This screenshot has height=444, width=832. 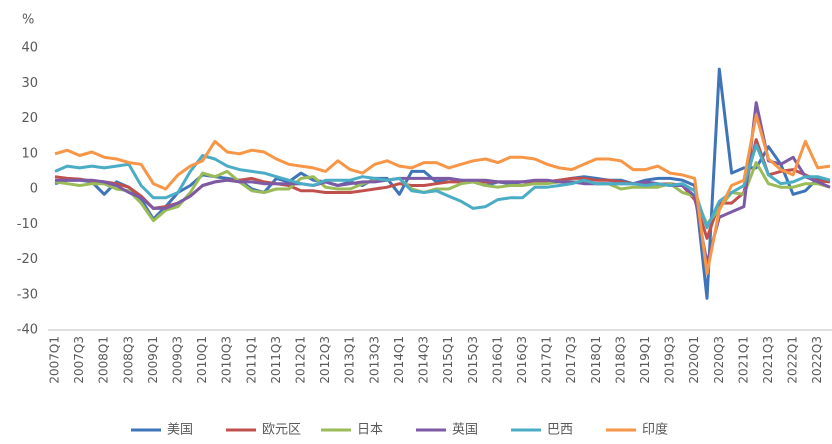 I want to click on legend-label: 美国, so click(x=180, y=430).